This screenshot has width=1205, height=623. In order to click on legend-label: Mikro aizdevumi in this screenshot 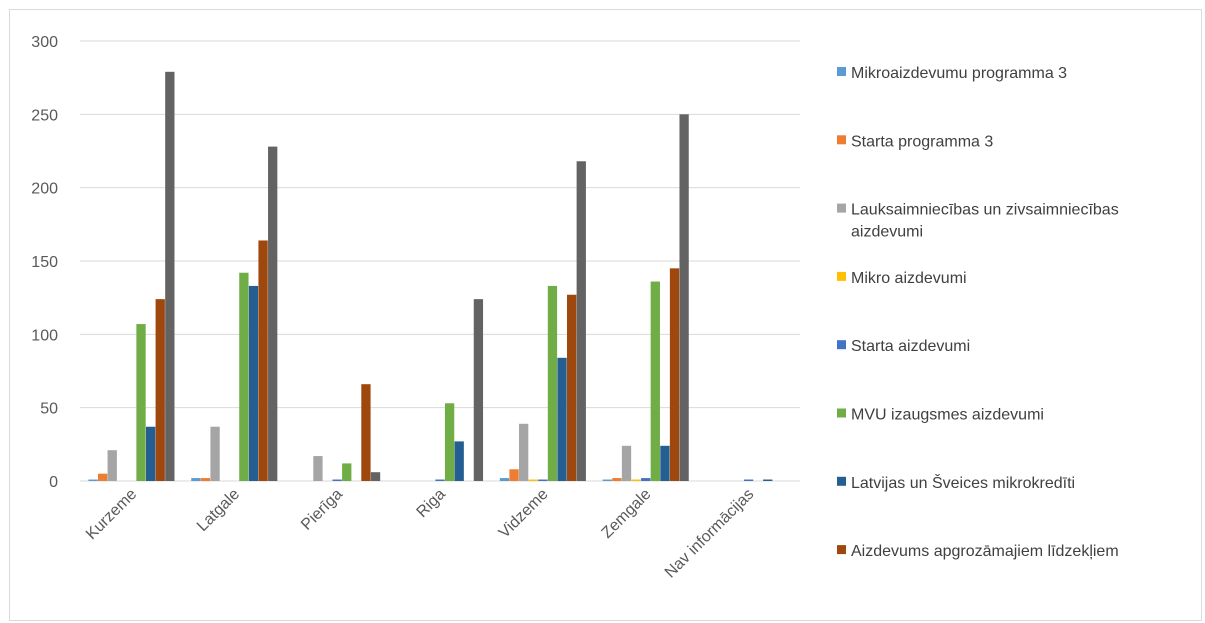, I will do `click(909, 278)`.